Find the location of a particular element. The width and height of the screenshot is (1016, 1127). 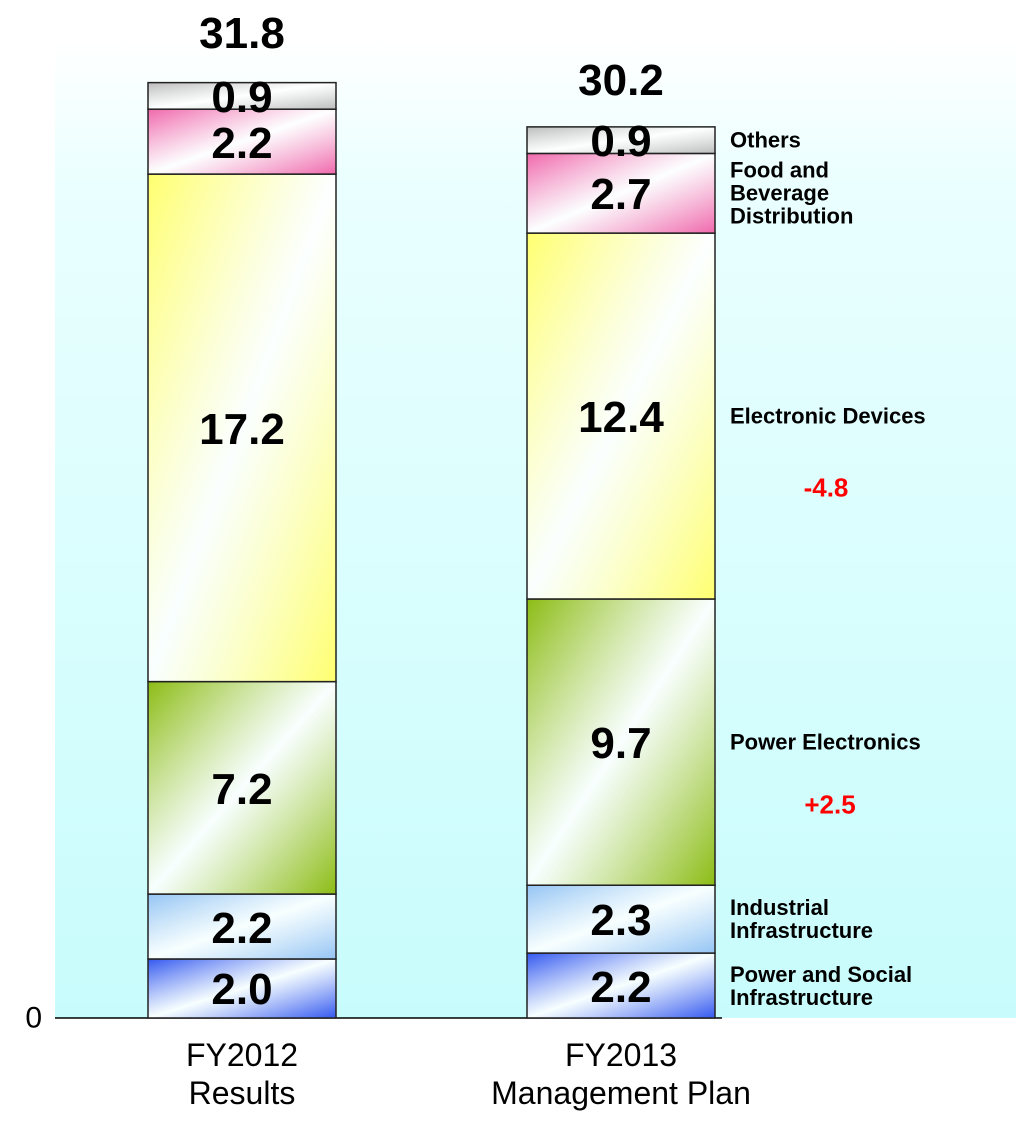

total-label: 30.2 is located at coordinates (621, 80).